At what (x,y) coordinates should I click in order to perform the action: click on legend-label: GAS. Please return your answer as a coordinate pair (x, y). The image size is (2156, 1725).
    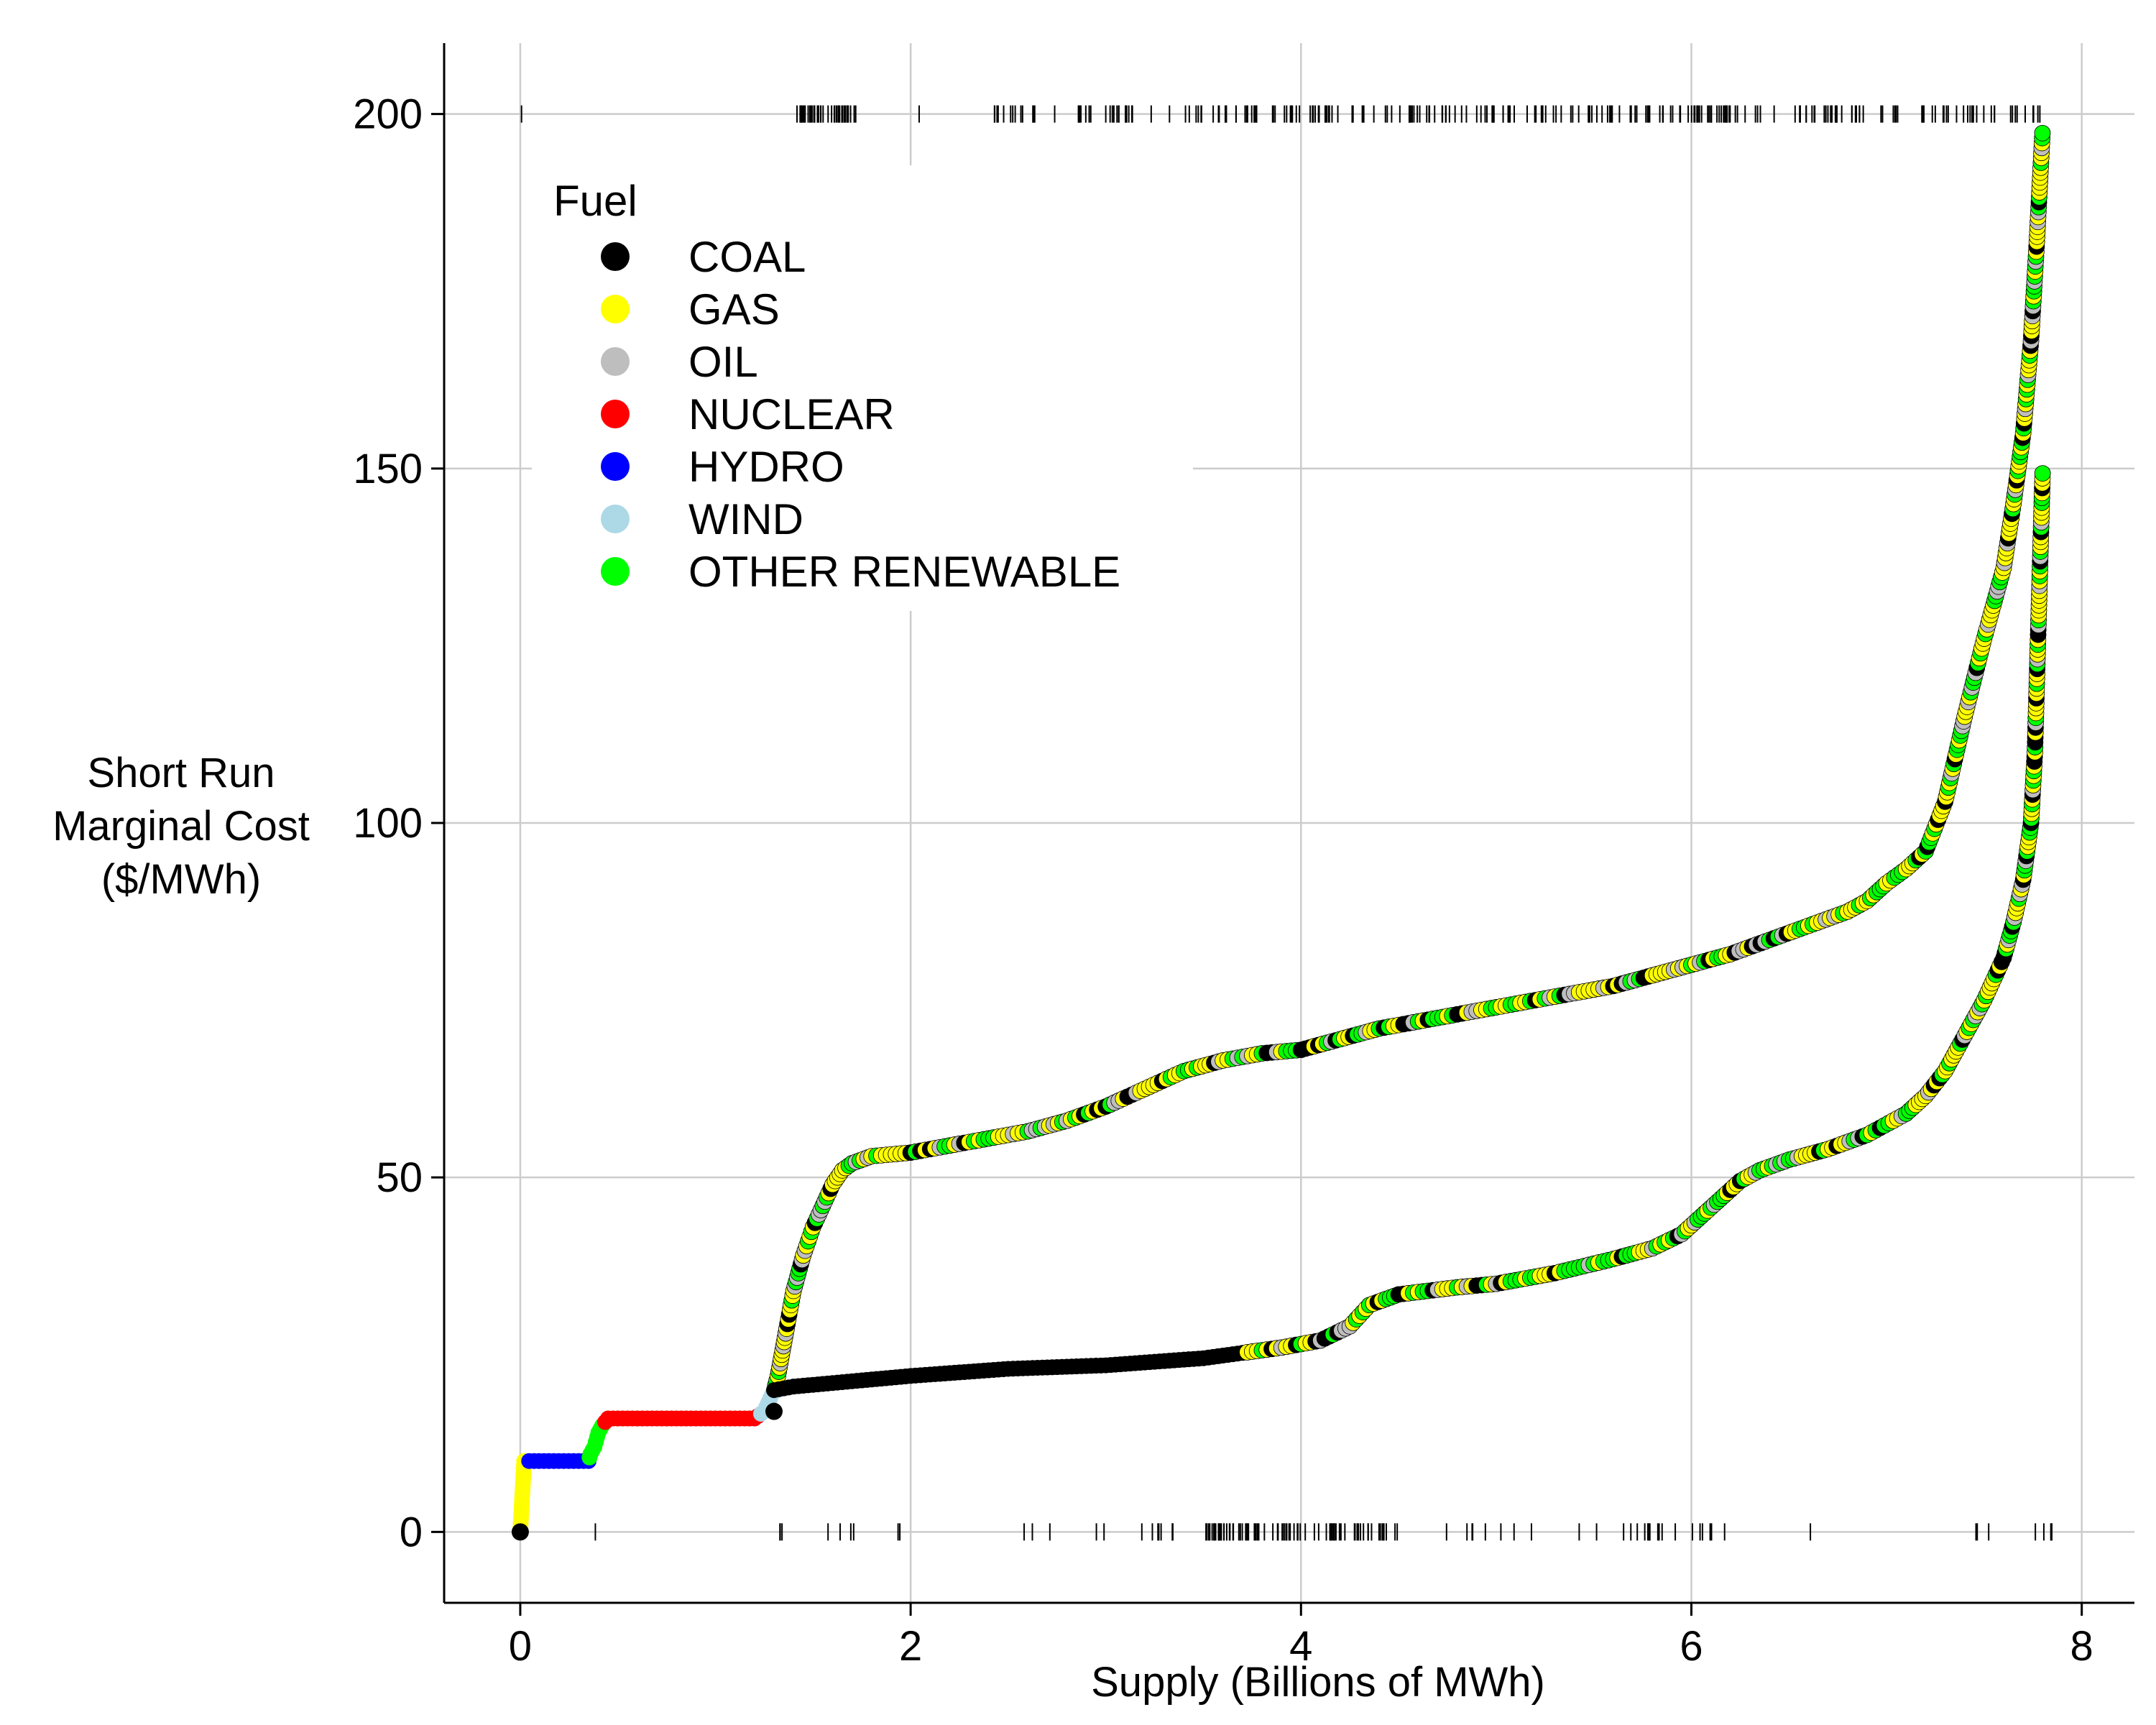
    Looking at the image, I should click on (734, 309).